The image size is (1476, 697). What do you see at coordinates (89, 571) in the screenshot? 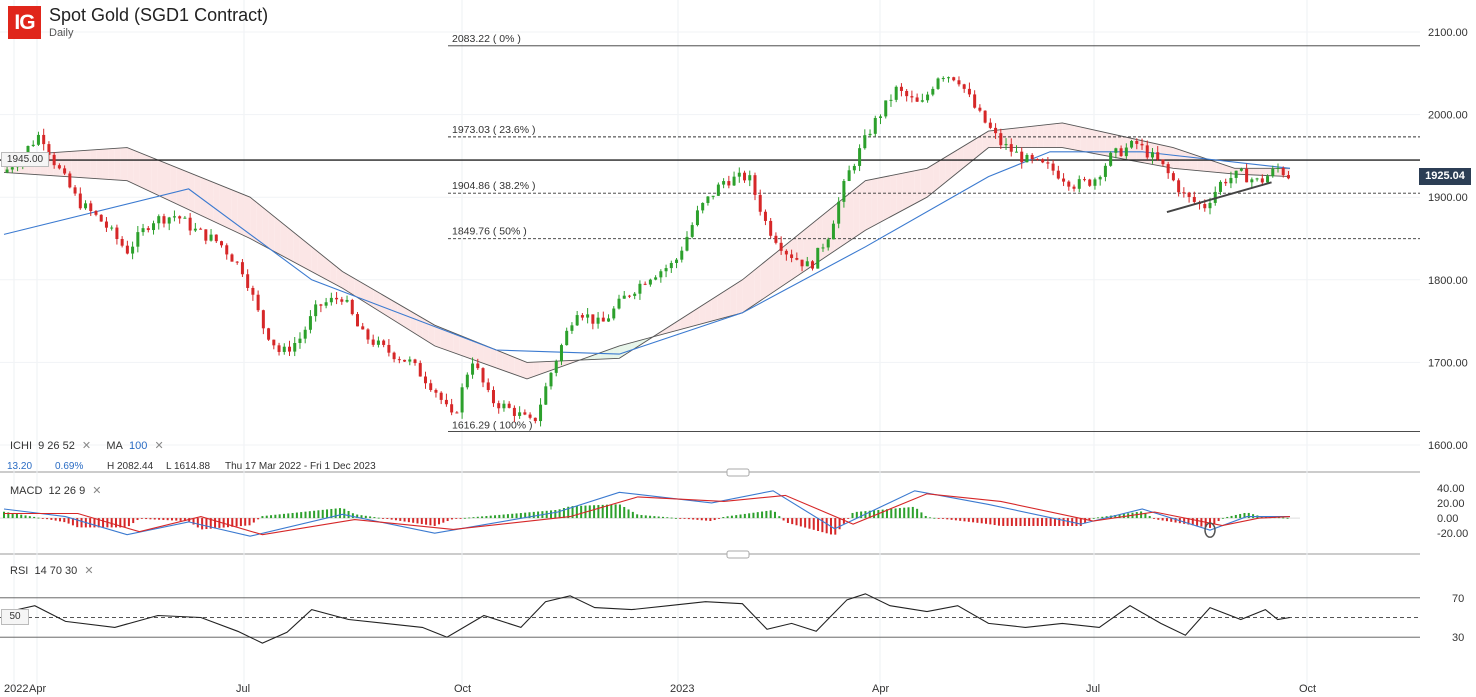
I see `rsi-close-icon: ✕` at bounding box center [89, 571].